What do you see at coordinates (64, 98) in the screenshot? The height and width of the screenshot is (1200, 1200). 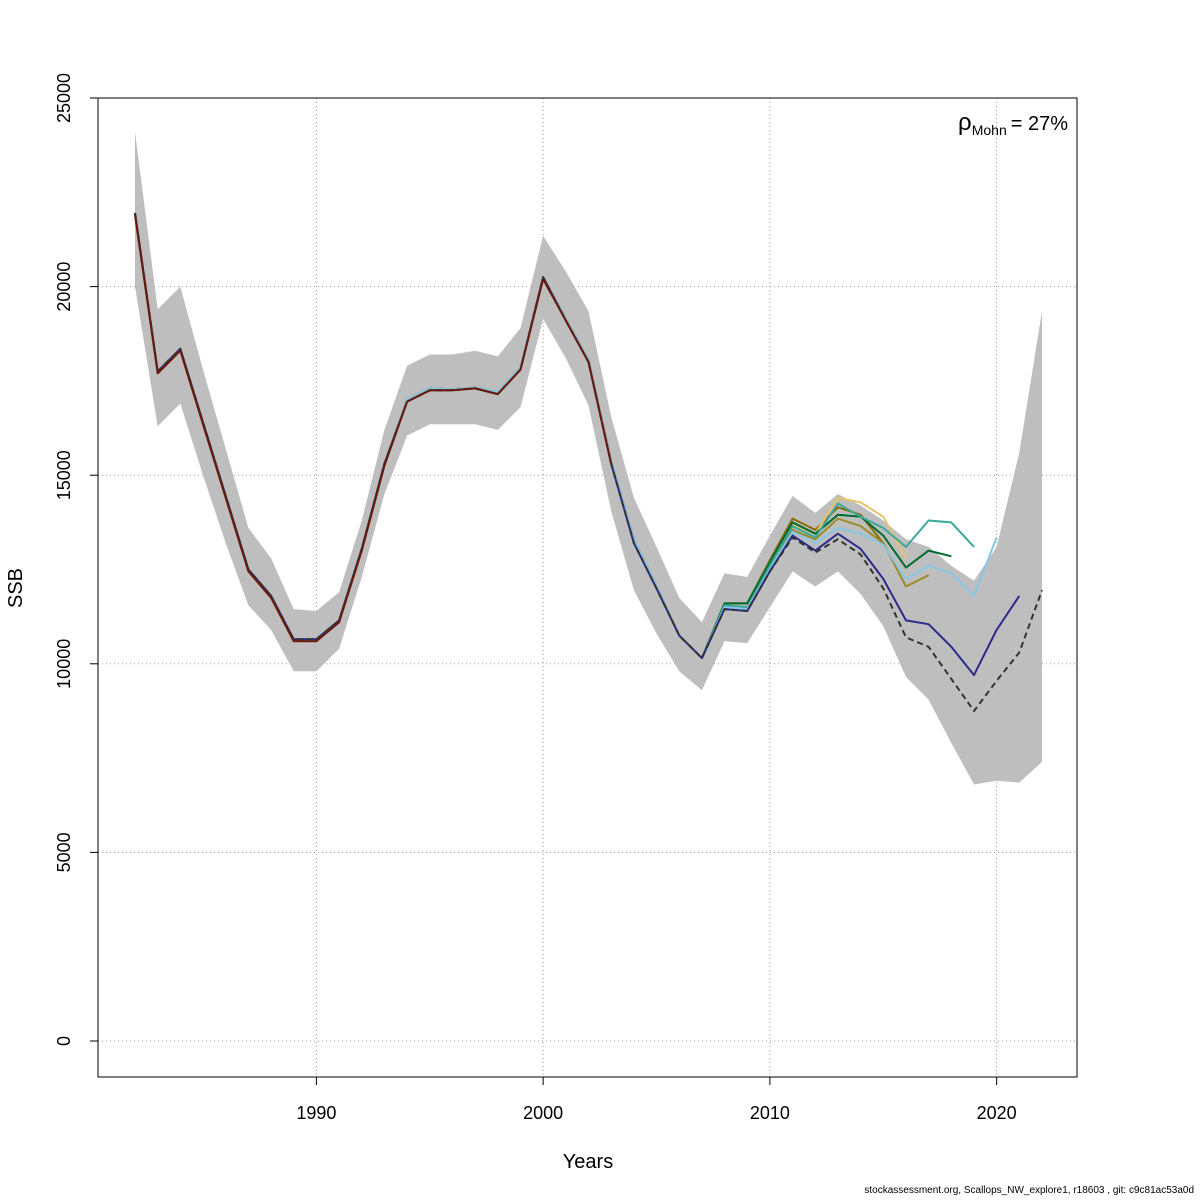 I see `y-tick-label-25000: 25000` at bounding box center [64, 98].